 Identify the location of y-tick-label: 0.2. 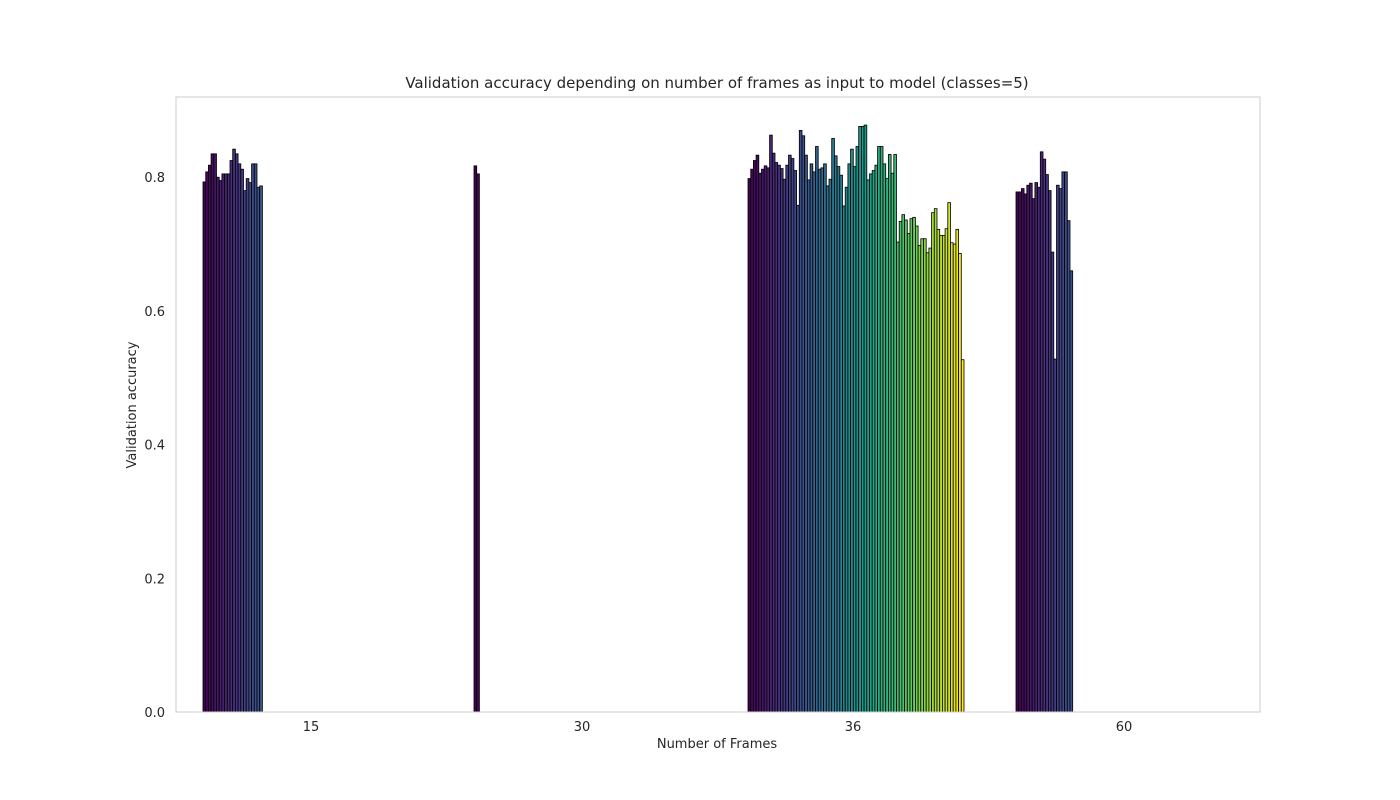
(154, 579).